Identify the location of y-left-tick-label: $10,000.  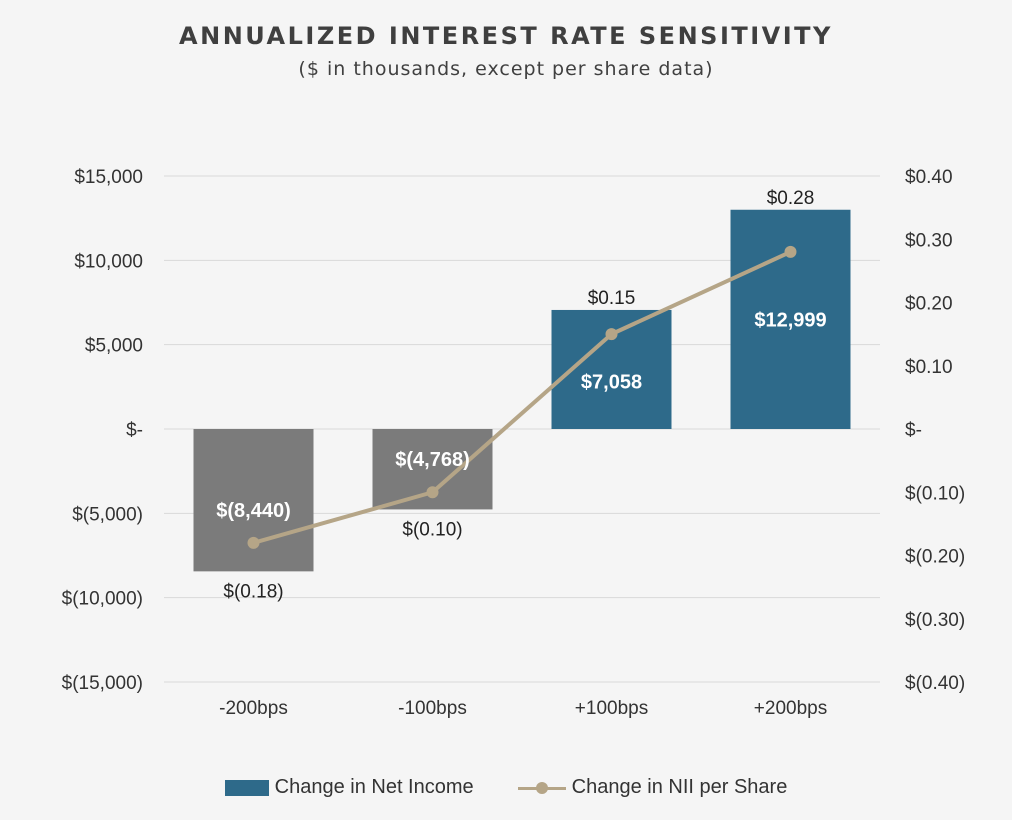
(108, 261).